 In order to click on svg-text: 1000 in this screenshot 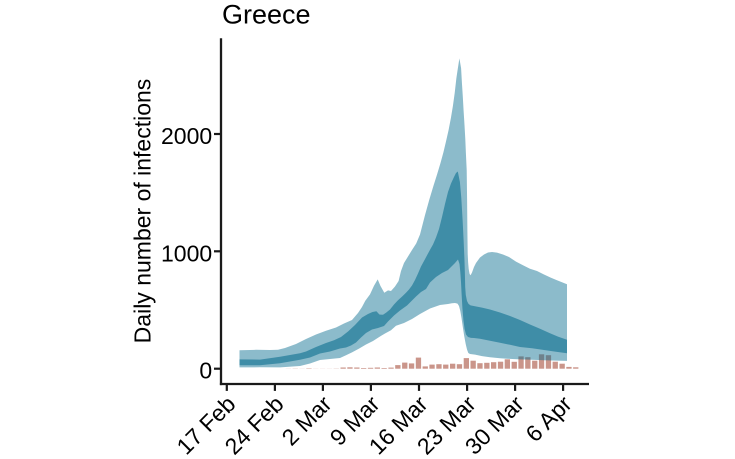, I will do `click(186, 253)`.